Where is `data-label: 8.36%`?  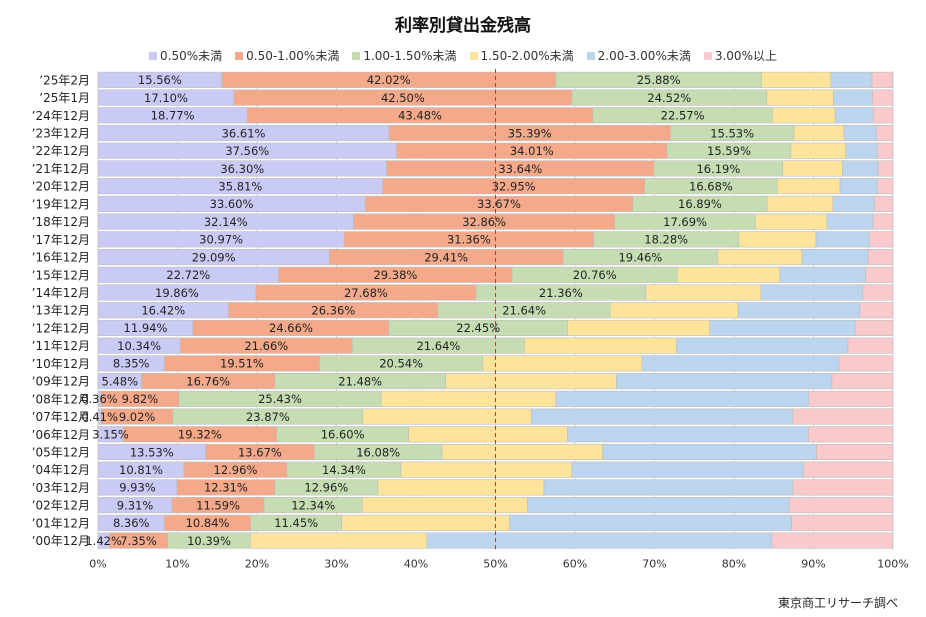
data-label: 8.36% is located at coordinates (131, 523).